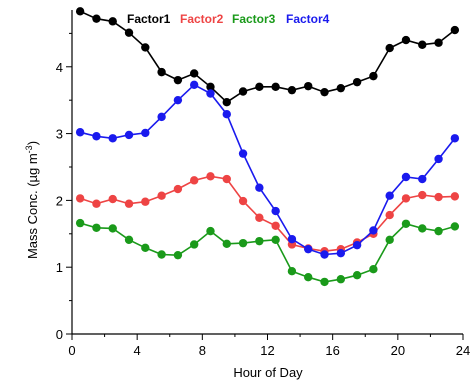 This screenshot has width=474, height=385. I want to click on x-tick-label: 0, so click(71, 350).